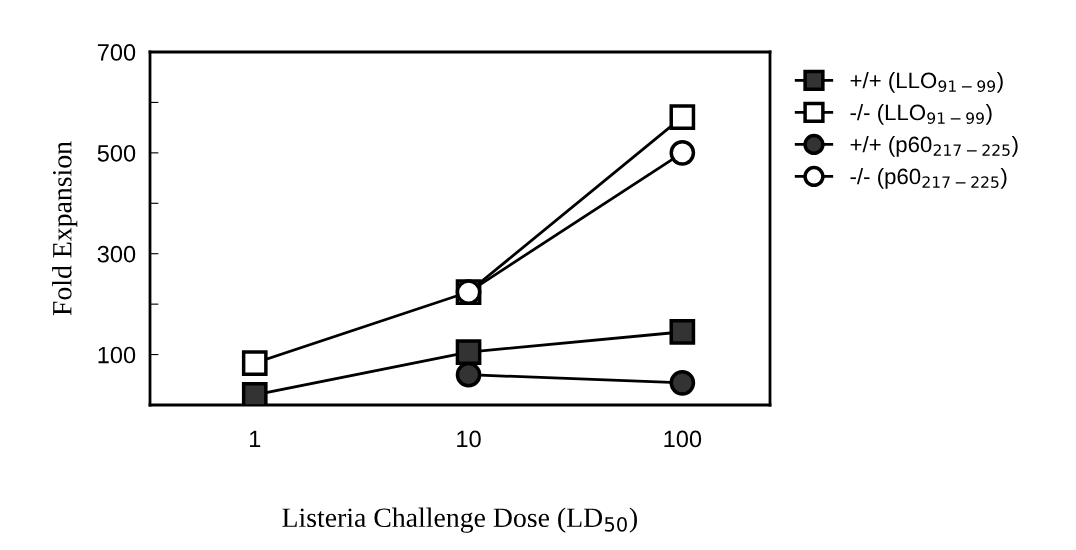 This screenshot has height=550, width=1076. Describe the element at coordinates (255, 439) in the screenshot. I see `x-tick-label: 1` at that location.